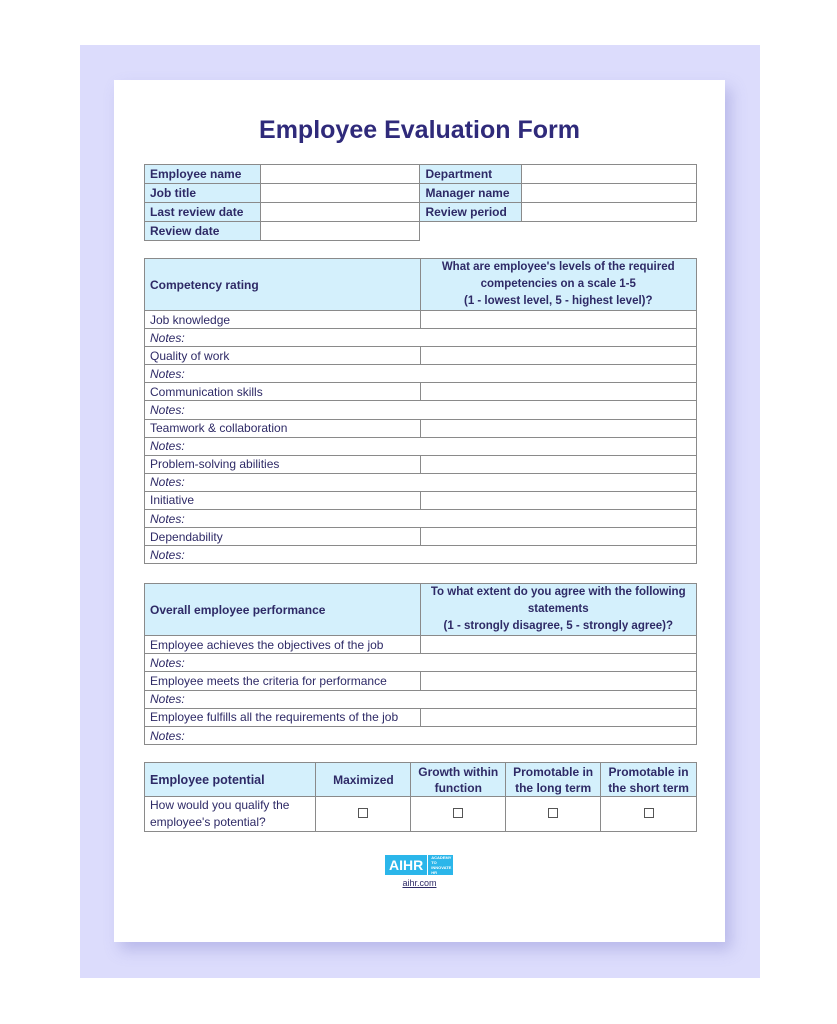  Describe the element at coordinates (471, 174) in the screenshot. I see `department-label: Department` at that location.